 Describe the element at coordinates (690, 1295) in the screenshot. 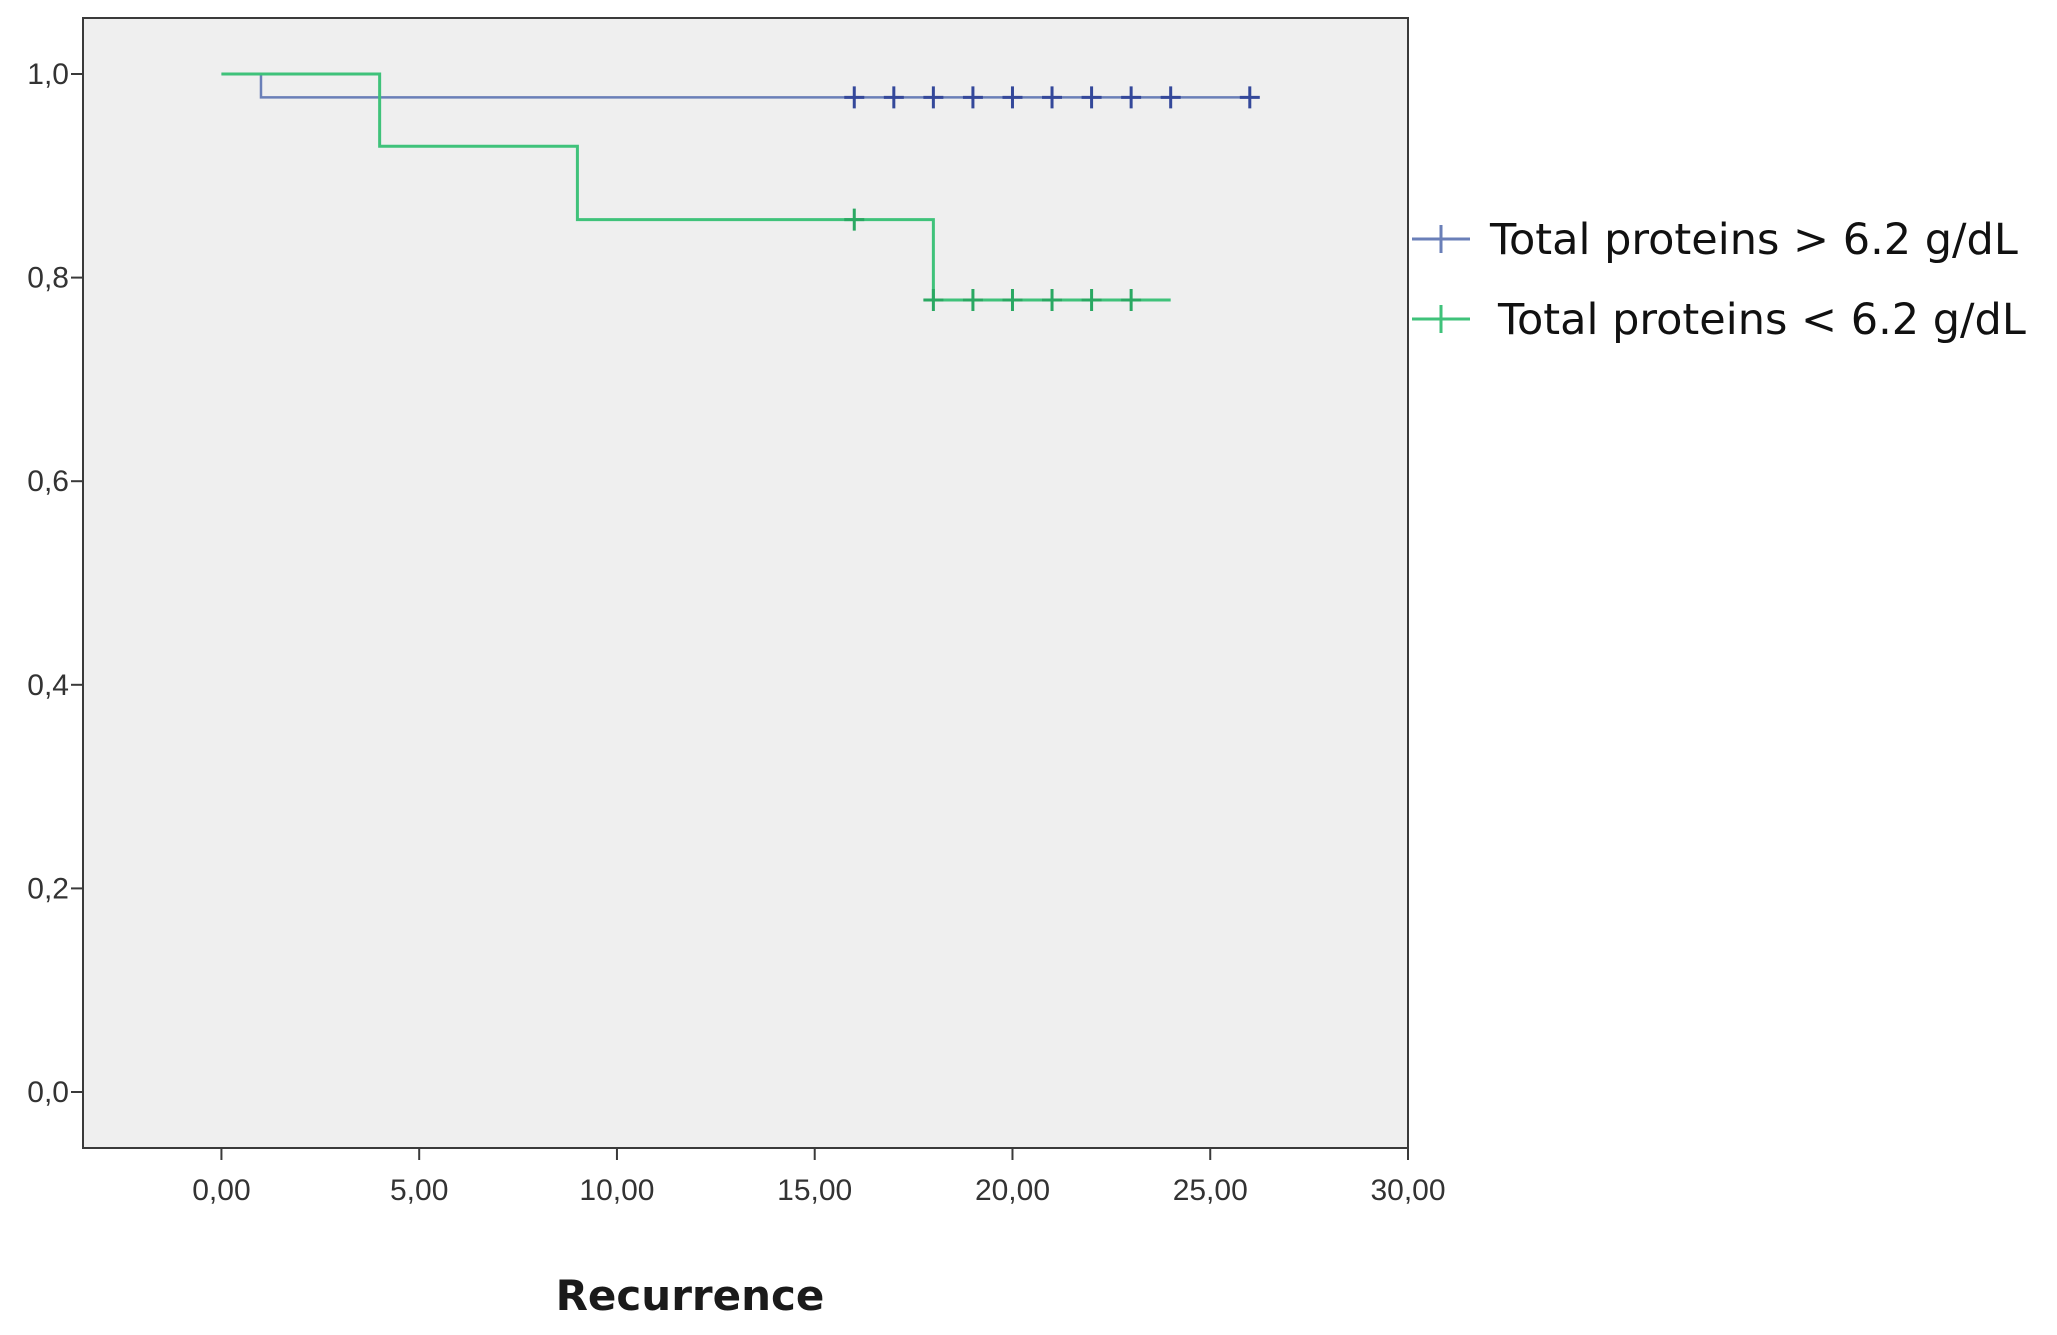

I see `x-axis-title: Recurrence` at that location.